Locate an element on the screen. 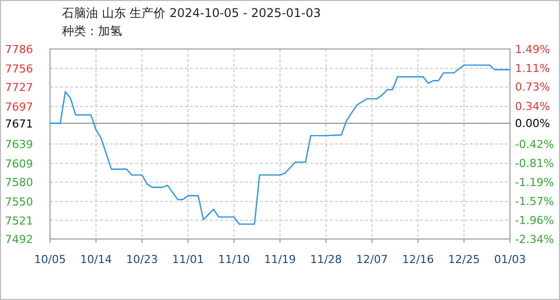 The image size is (560, 300). chart-subtitle: 种类：加氢 is located at coordinates (92, 31).